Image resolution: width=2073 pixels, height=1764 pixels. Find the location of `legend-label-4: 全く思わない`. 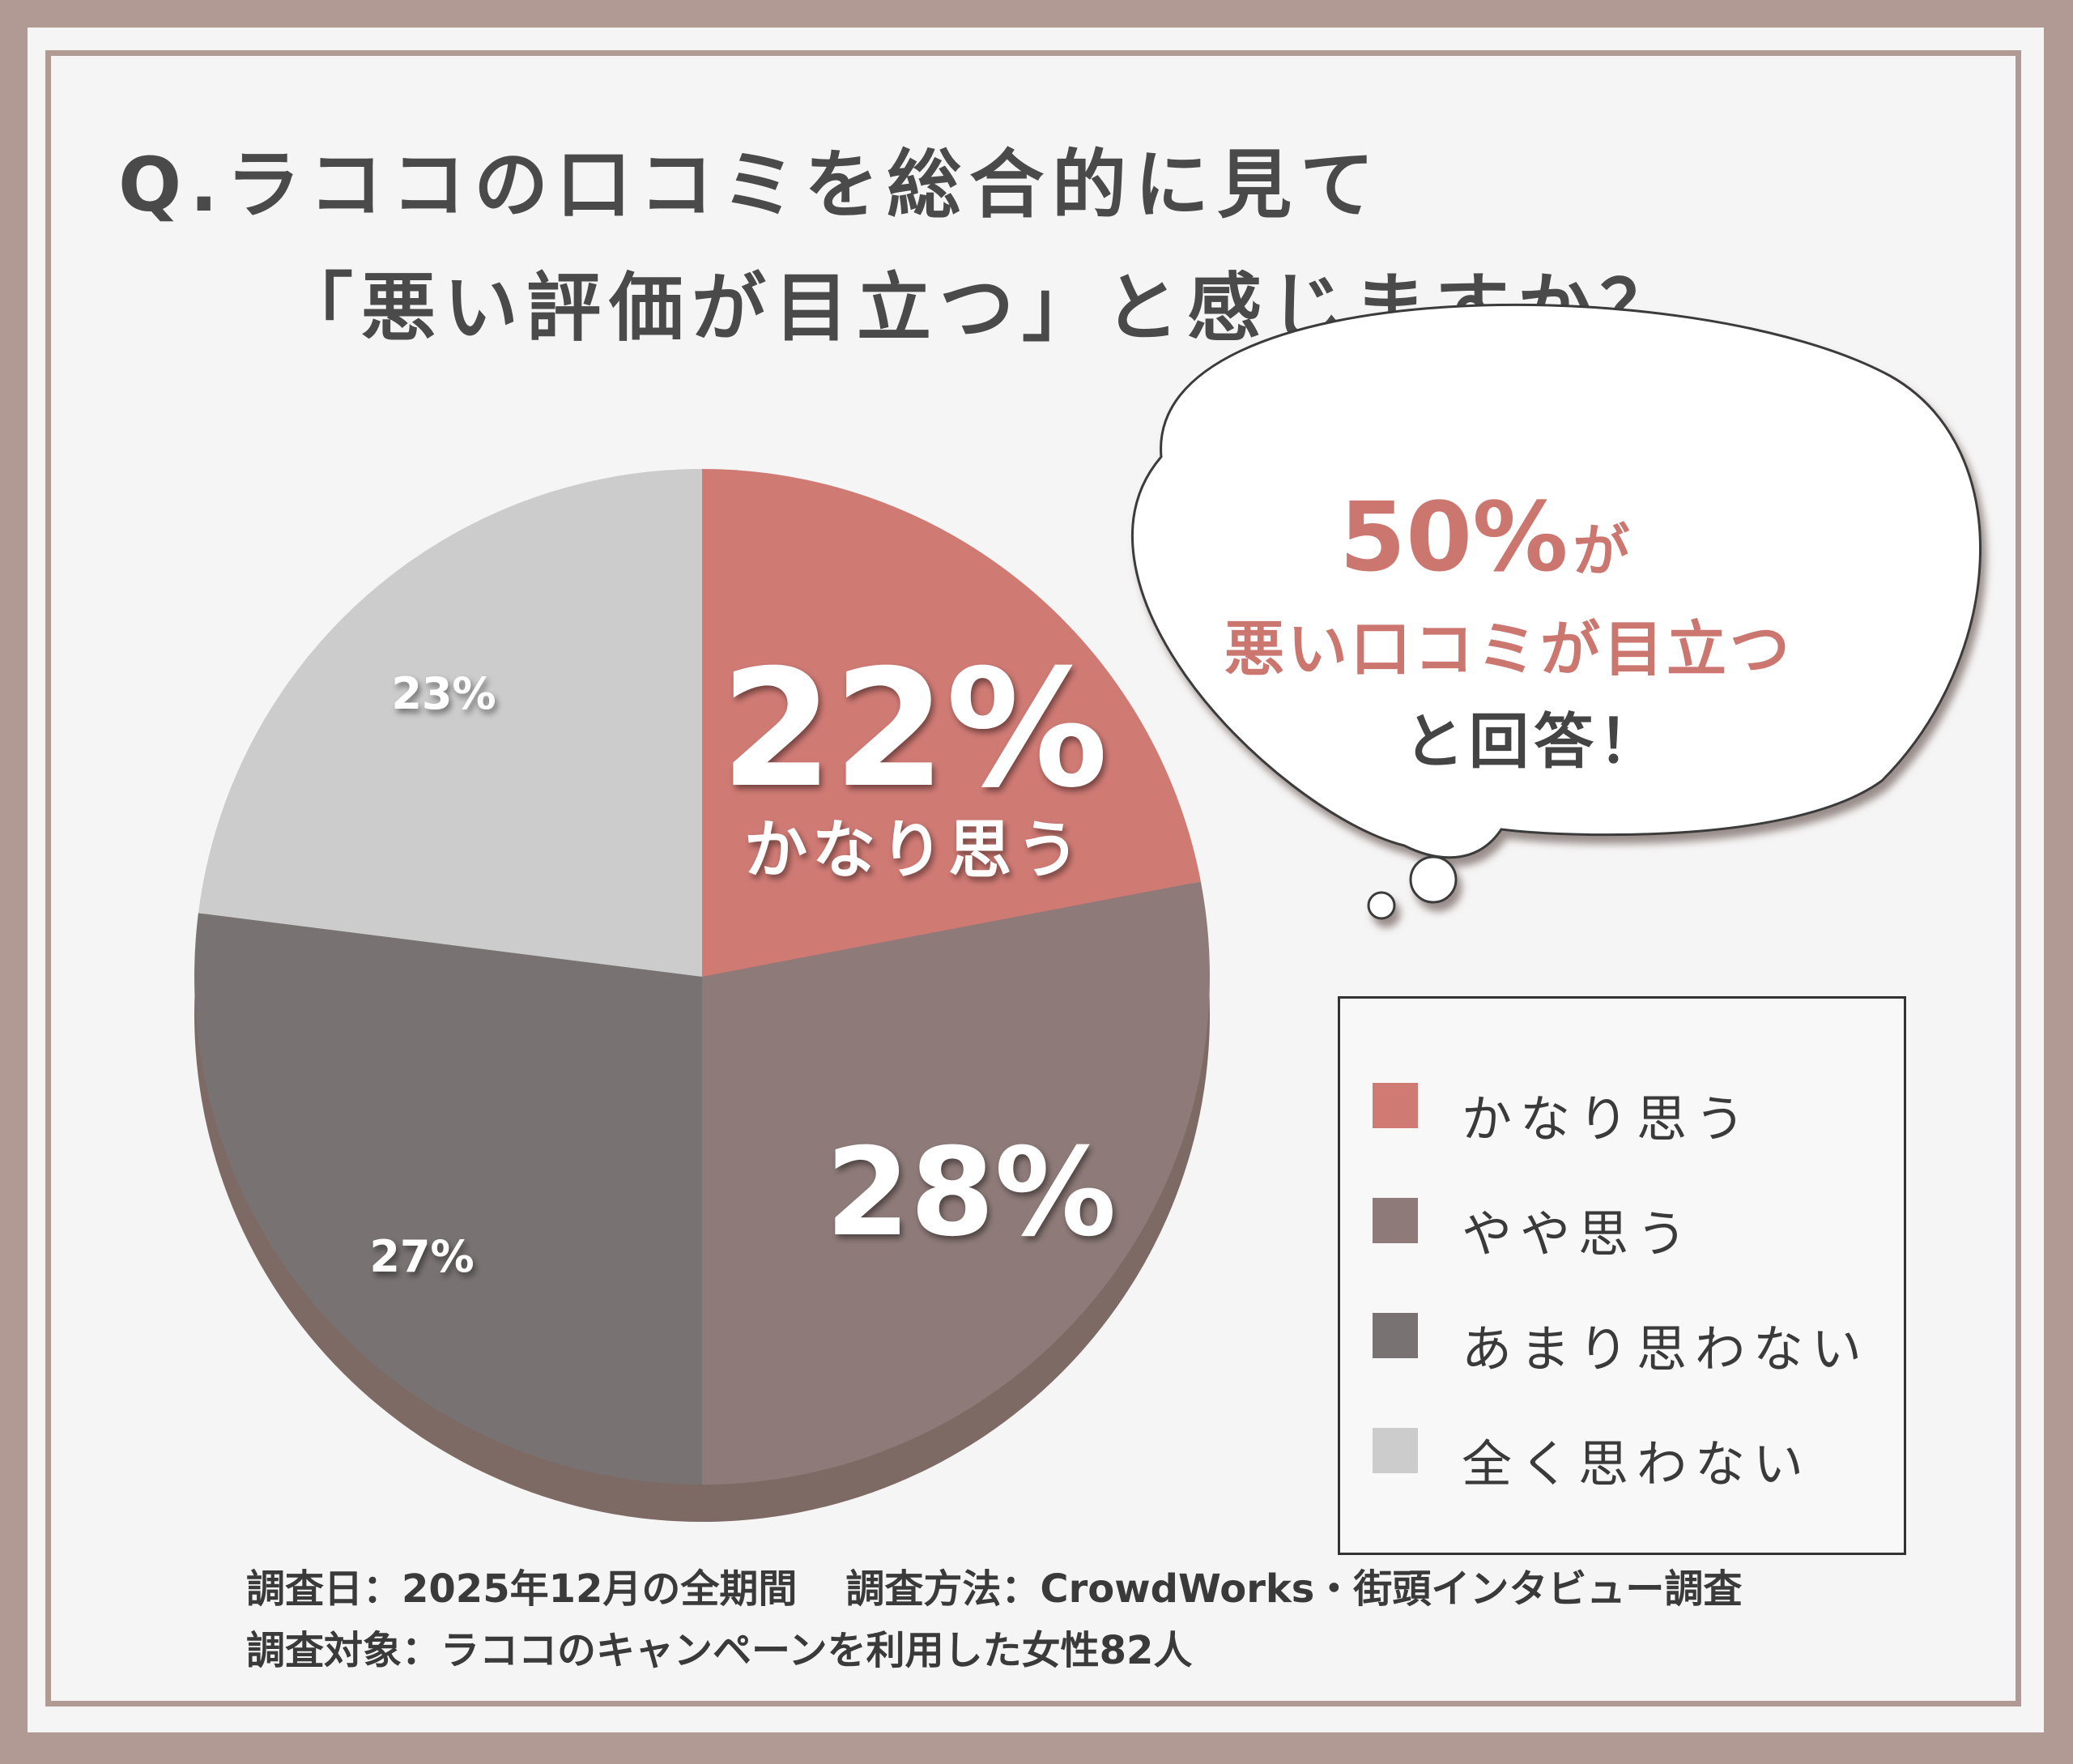

legend-label-4: 全く思わない is located at coordinates (1637, 1463).